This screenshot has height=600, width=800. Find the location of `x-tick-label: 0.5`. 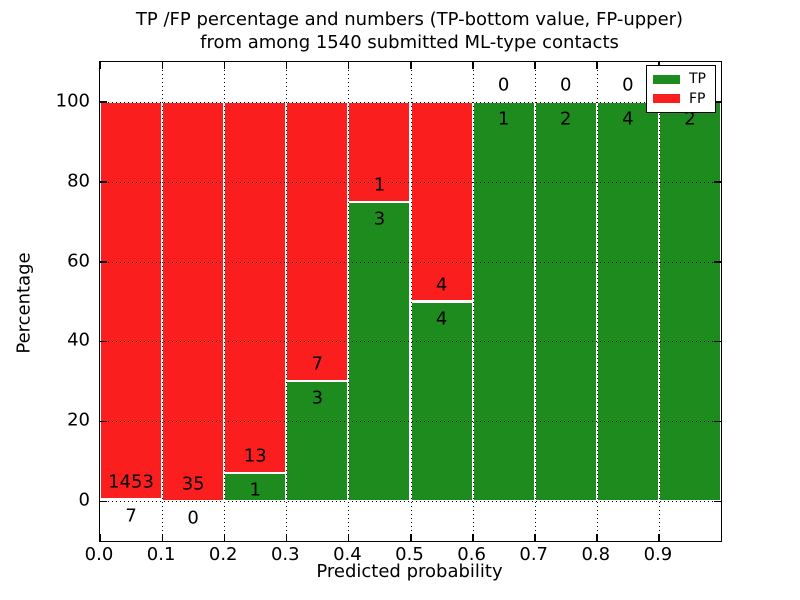

x-tick-label: 0.5 is located at coordinates (409, 554).